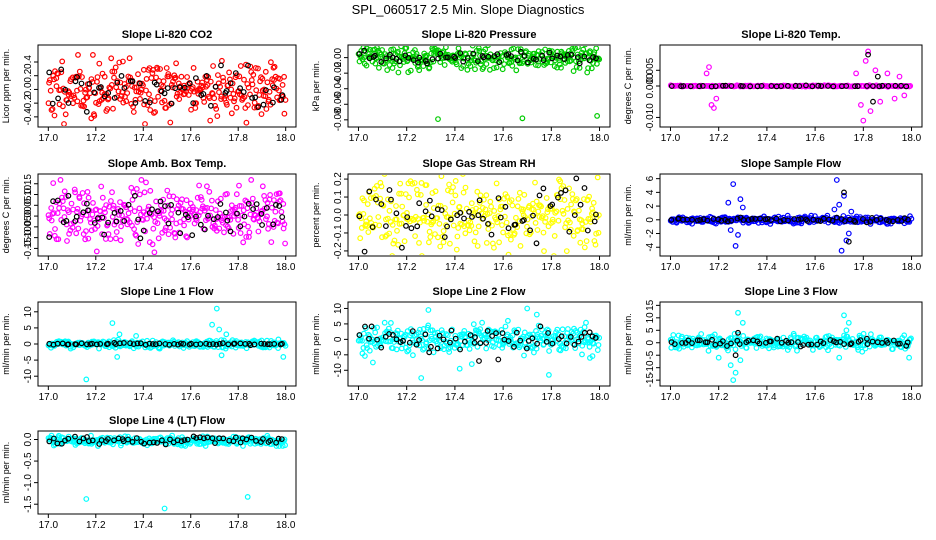 The height and width of the screenshot is (540, 936). Describe the element at coordinates (650, 117) in the screenshot. I see `y-tick-label: -0.010` at that location.